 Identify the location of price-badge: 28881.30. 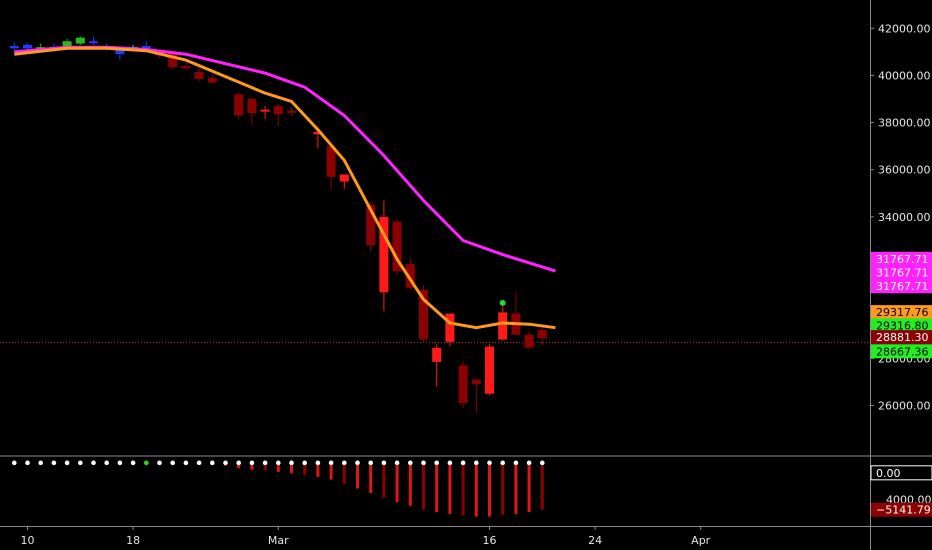
(901, 337).